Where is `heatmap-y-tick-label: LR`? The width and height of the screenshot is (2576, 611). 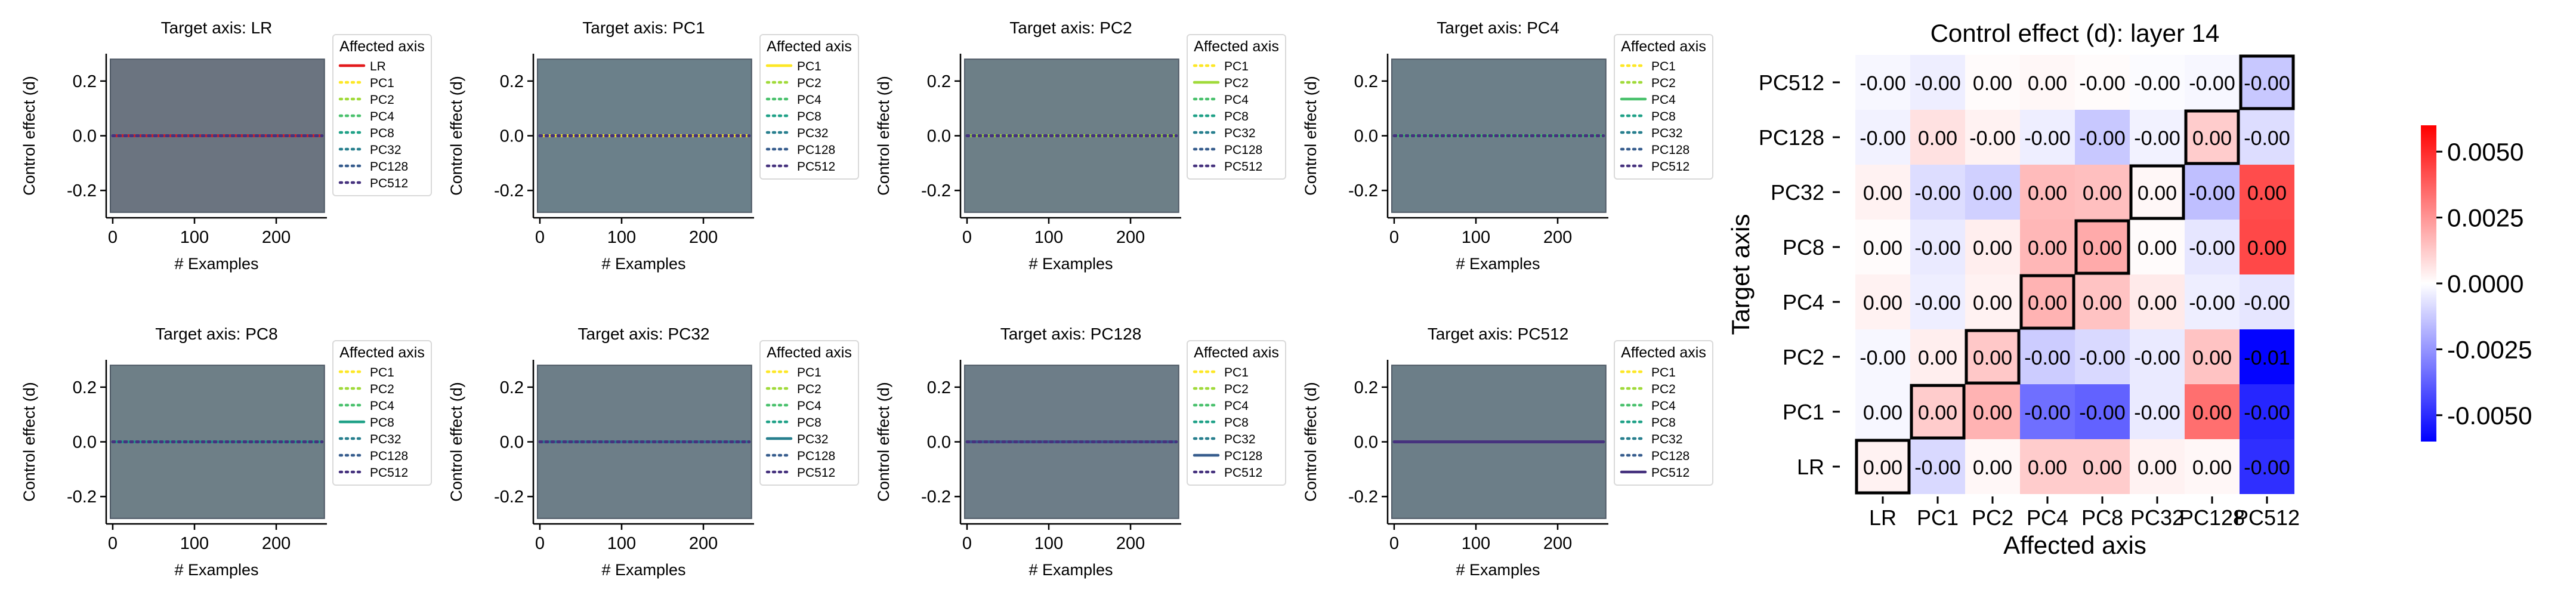
heatmap-y-tick-label: LR is located at coordinates (1810, 467).